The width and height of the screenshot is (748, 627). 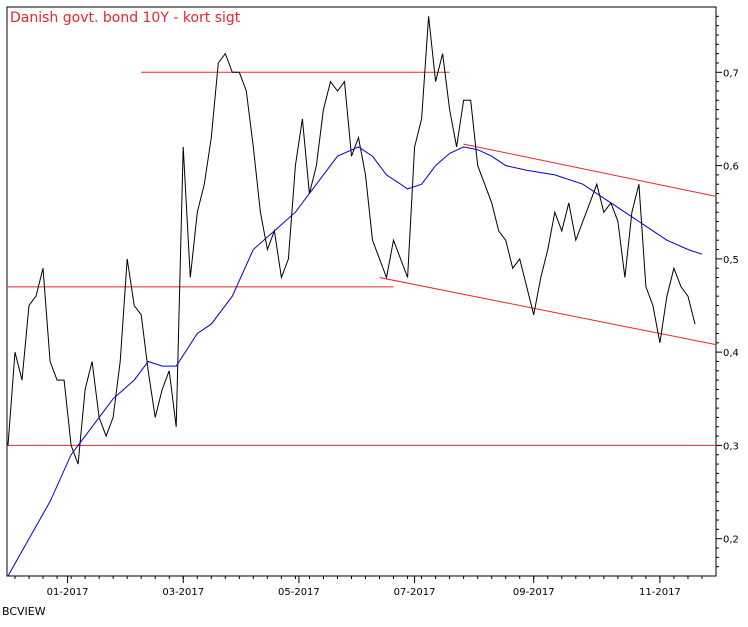 What do you see at coordinates (731, 353) in the screenshot?
I see `y-tick-label: 0,4` at bounding box center [731, 353].